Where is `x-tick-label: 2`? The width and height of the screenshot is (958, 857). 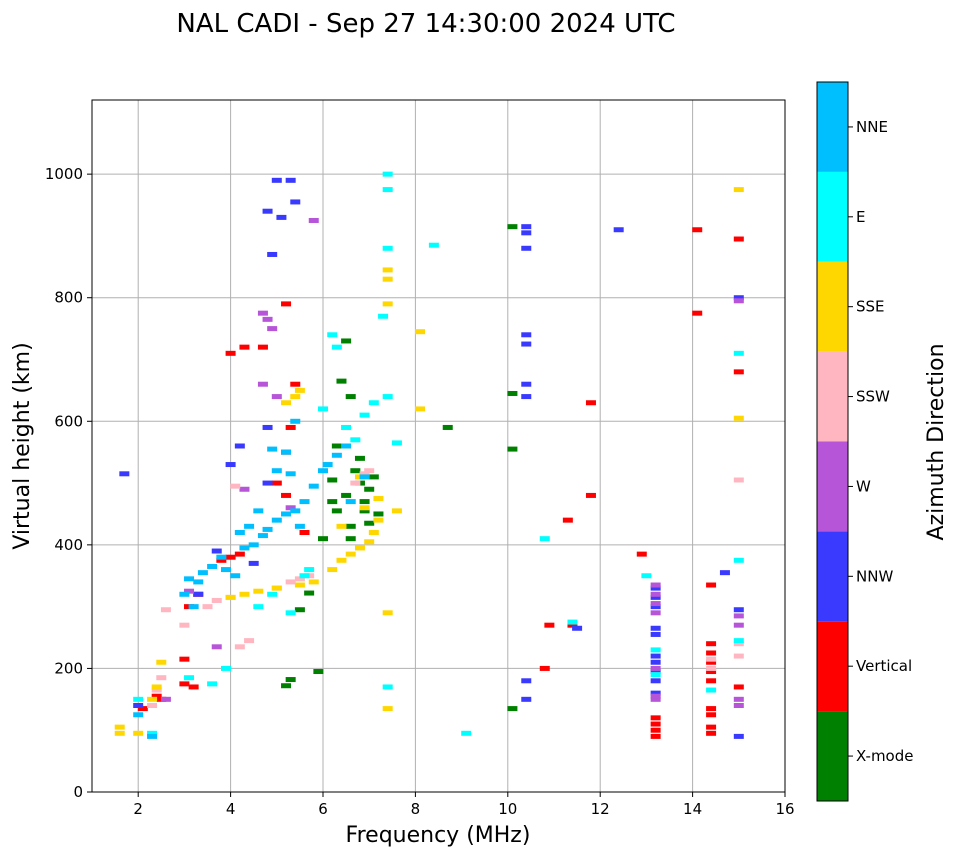
x-tick-label: 2 is located at coordinates (138, 809).